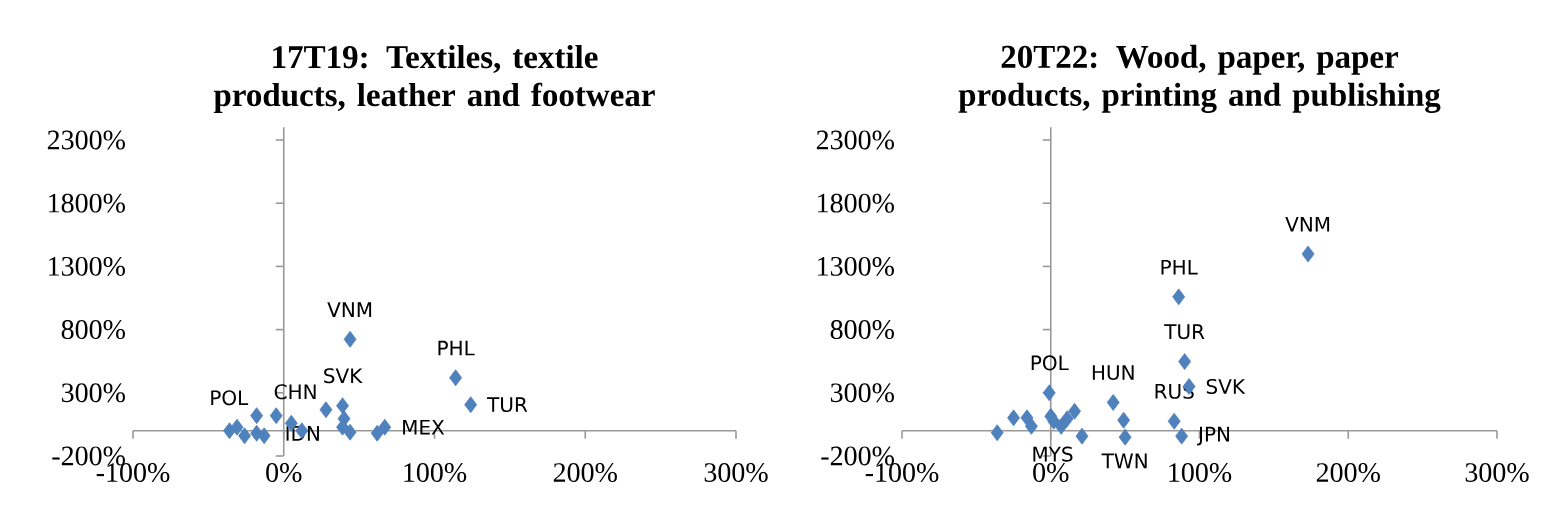  Describe the element at coordinates (1213, 436) in the screenshot. I see `annotation: JPN` at that location.